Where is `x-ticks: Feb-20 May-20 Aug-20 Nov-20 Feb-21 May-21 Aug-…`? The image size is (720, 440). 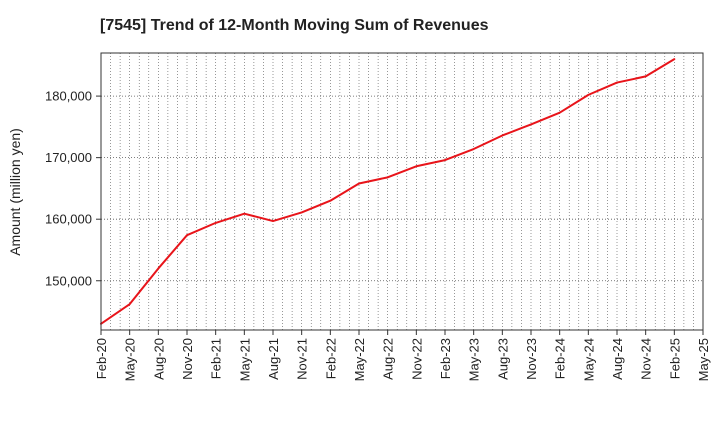
x-ticks: Feb-20 May-20 Aug-20 Nov-20 Feb-21 May-21 Aug-… is located at coordinates (402, 355).